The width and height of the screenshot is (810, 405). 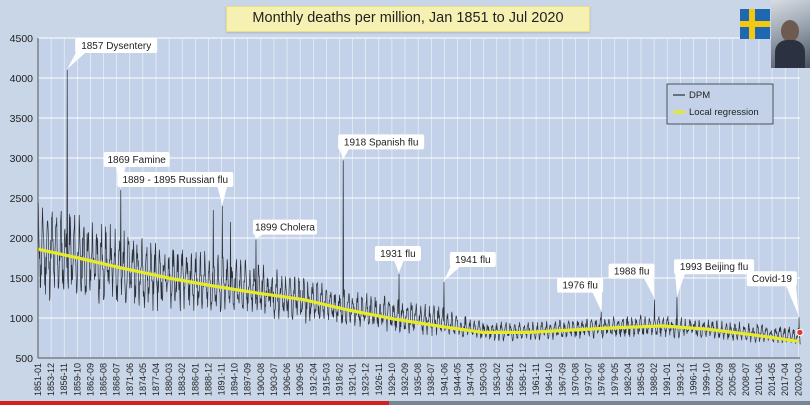 I want to click on x-tick-label: 1947-04, so click(x=471, y=379).